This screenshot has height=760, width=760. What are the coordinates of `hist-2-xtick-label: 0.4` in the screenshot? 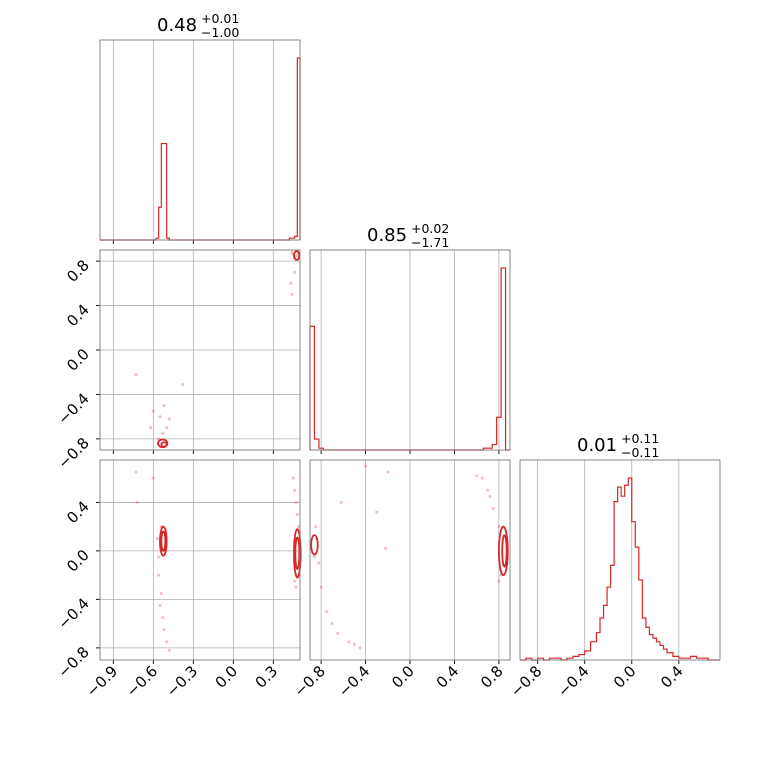 It's located at (672, 677).